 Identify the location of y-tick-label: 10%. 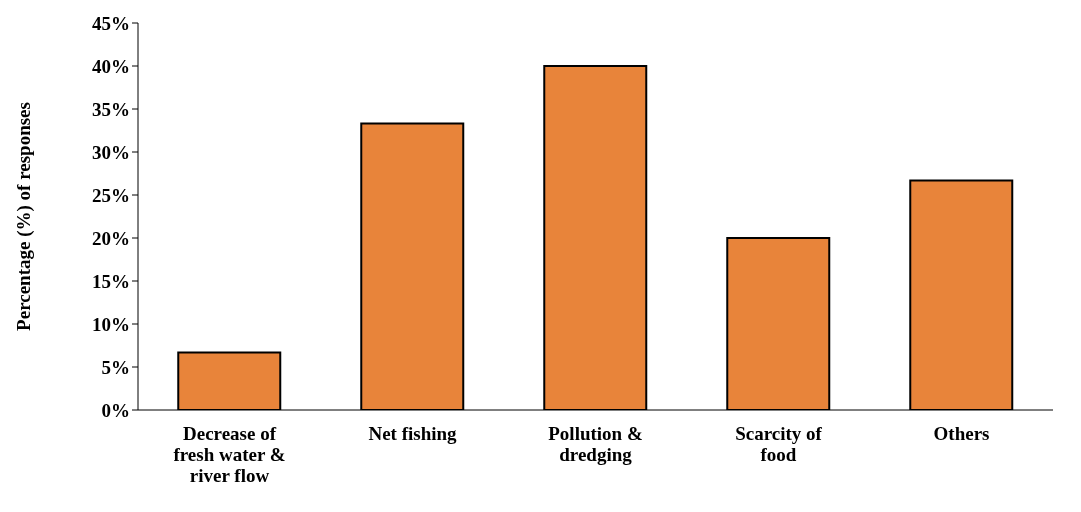
(111, 324).